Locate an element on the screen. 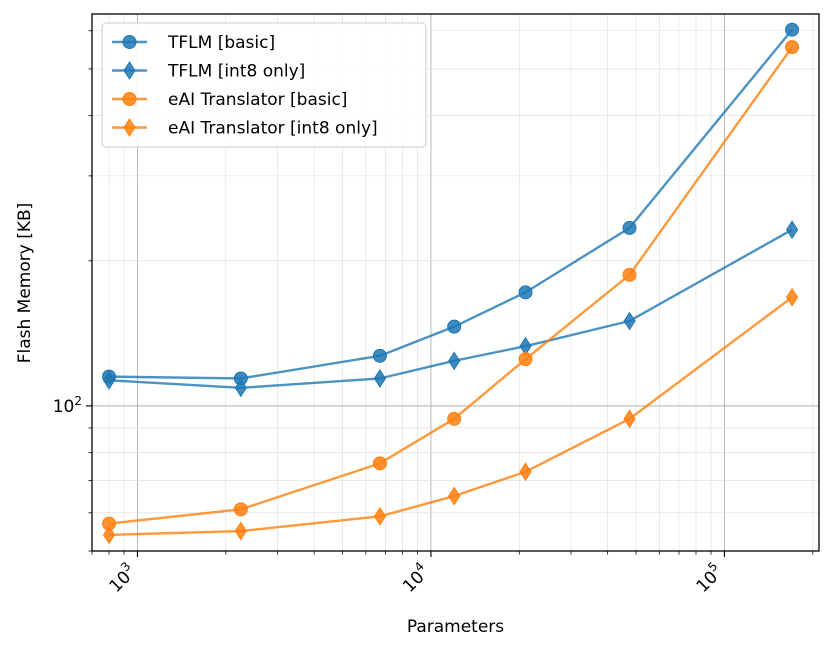 This screenshot has width=831, height=652. legend-entry: TFLM [basic] is located at coordinates (193, 43).